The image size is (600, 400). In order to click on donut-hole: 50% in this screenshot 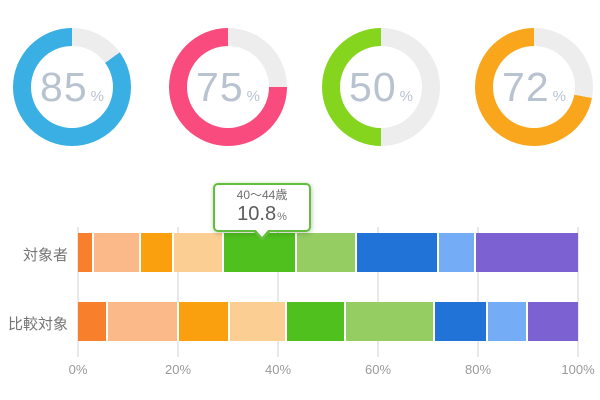, I will do `click(381, 87)`.